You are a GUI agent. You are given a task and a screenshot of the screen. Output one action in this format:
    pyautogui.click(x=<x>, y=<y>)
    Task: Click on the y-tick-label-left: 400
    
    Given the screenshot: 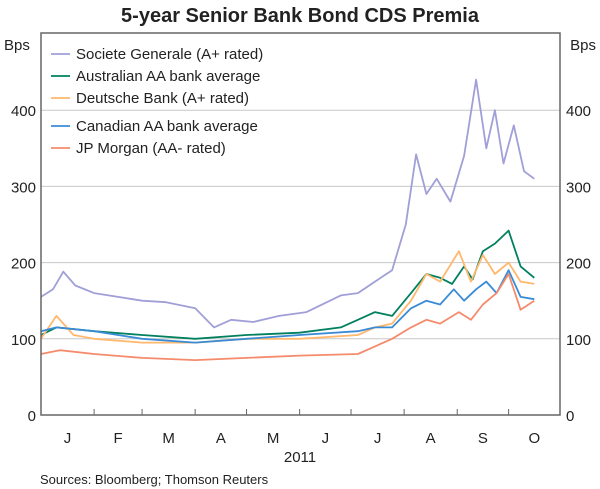 What is the action you would take?
    pyautogui.click(x=23, y=111)
    